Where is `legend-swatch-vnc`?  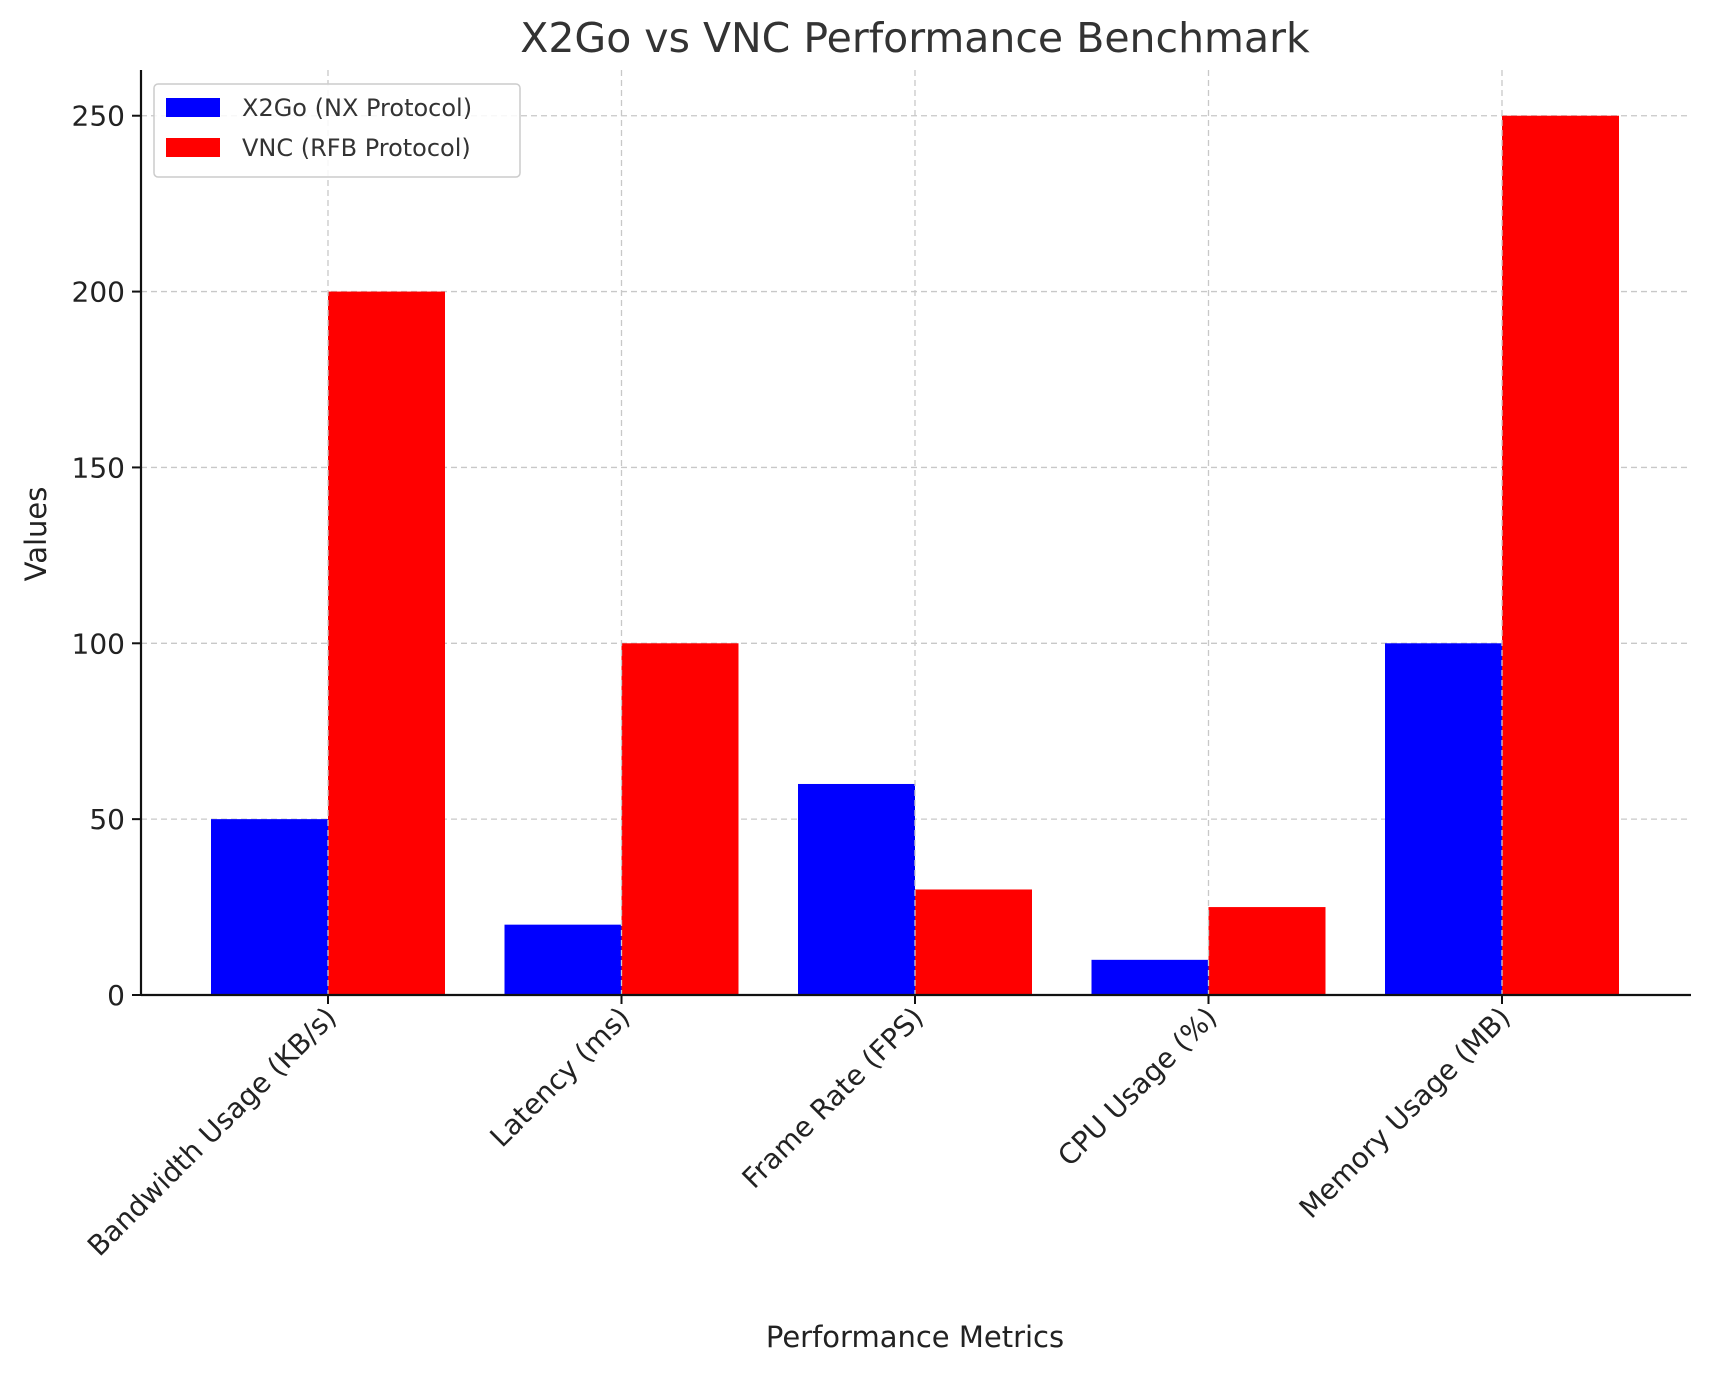 legend-swatch-vnc is located at coordinates (193, 147).